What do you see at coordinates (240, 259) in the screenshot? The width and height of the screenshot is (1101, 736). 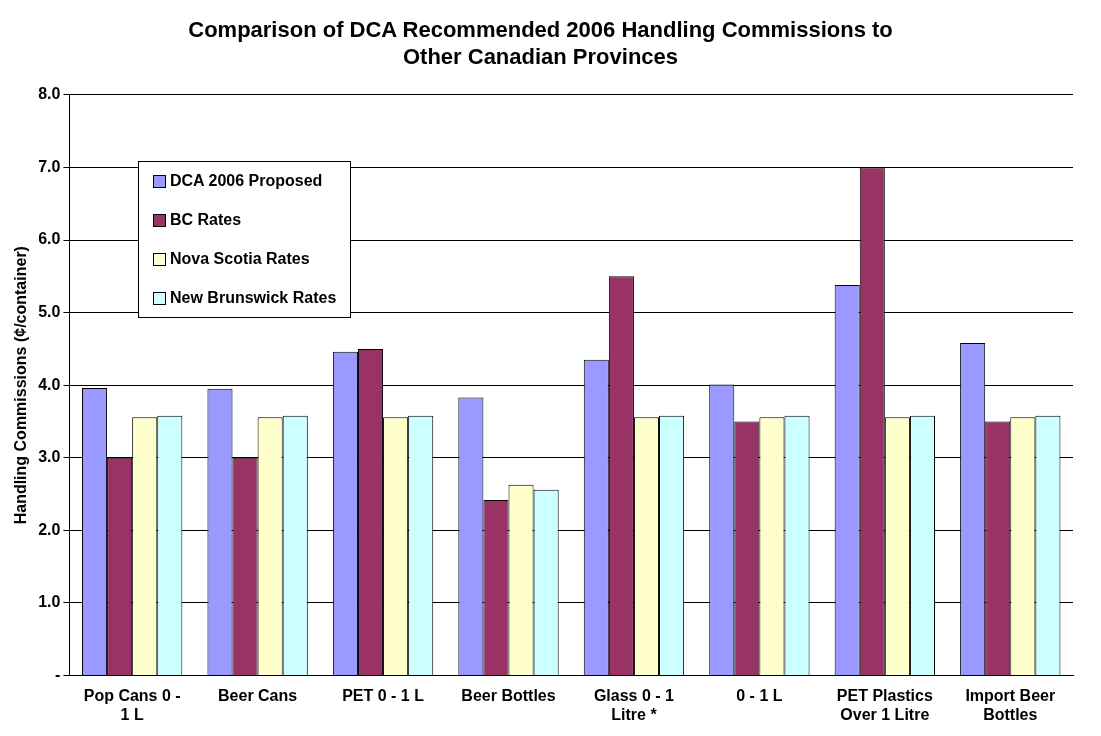 I see `legend-label: Nova Scotia Rates` at bounding box center [240, 259].